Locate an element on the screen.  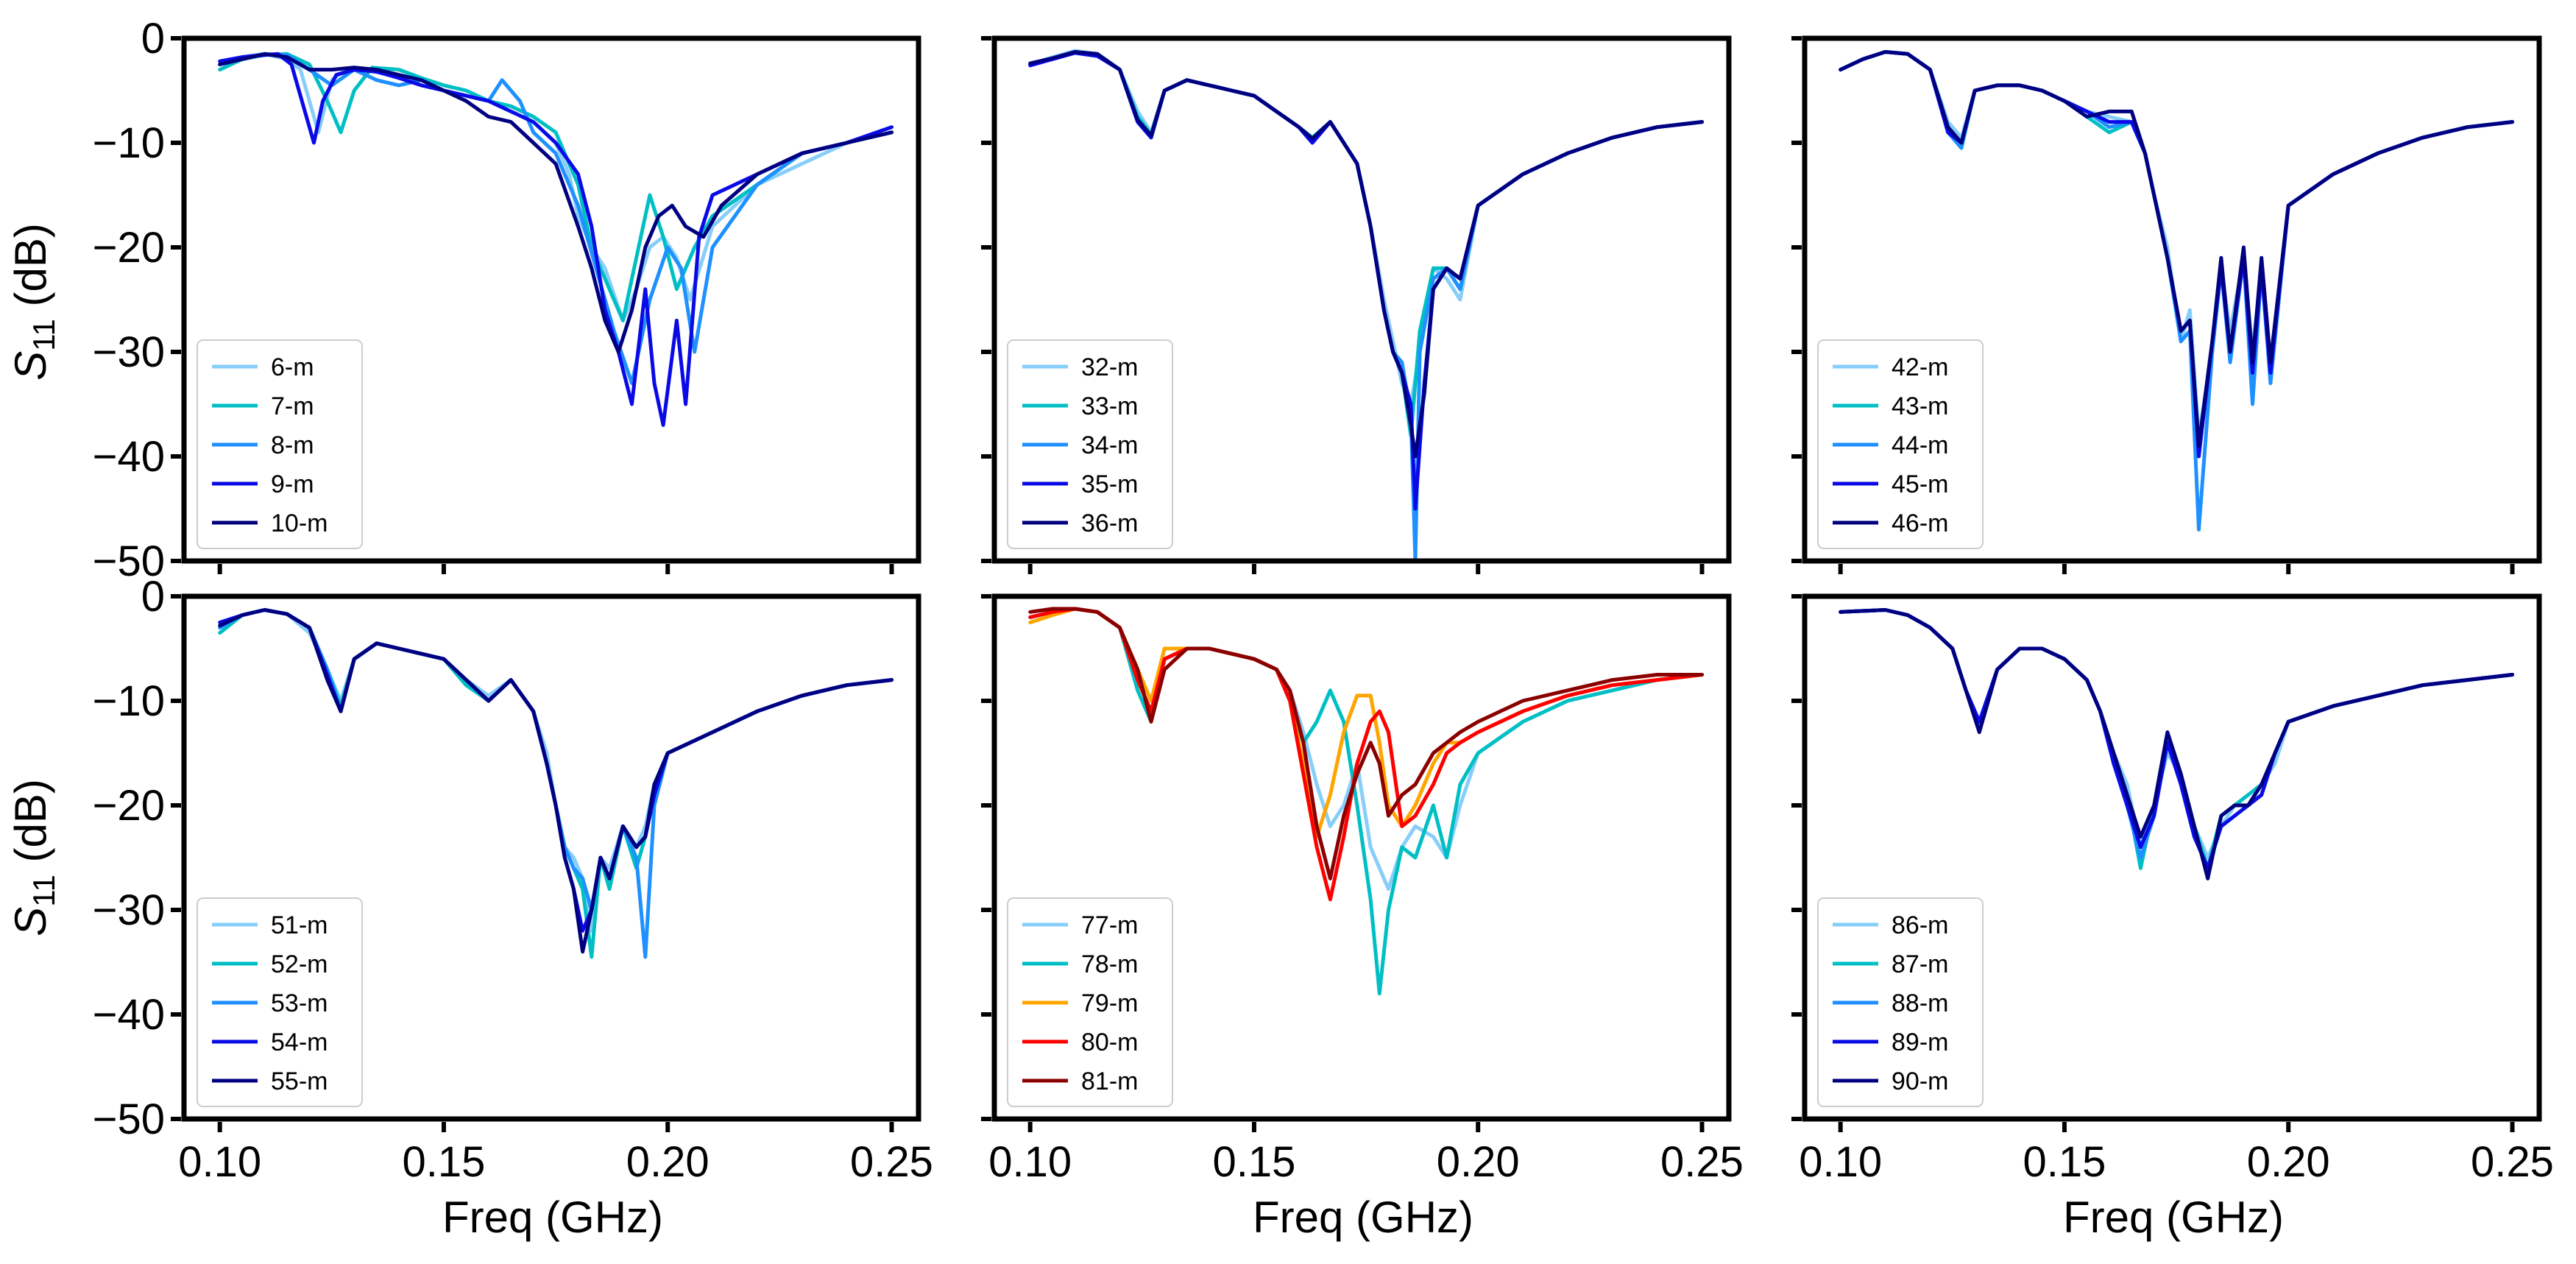
series-line-86-m is located at coordinates (2176, 734).